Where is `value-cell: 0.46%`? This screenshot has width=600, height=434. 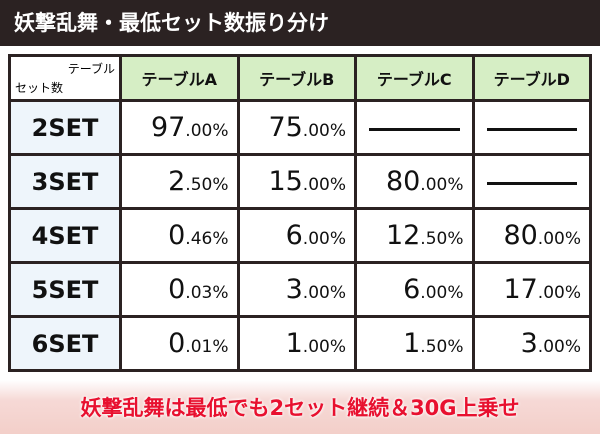
value-cell: 0.46% is located at coordinates (179, 235).